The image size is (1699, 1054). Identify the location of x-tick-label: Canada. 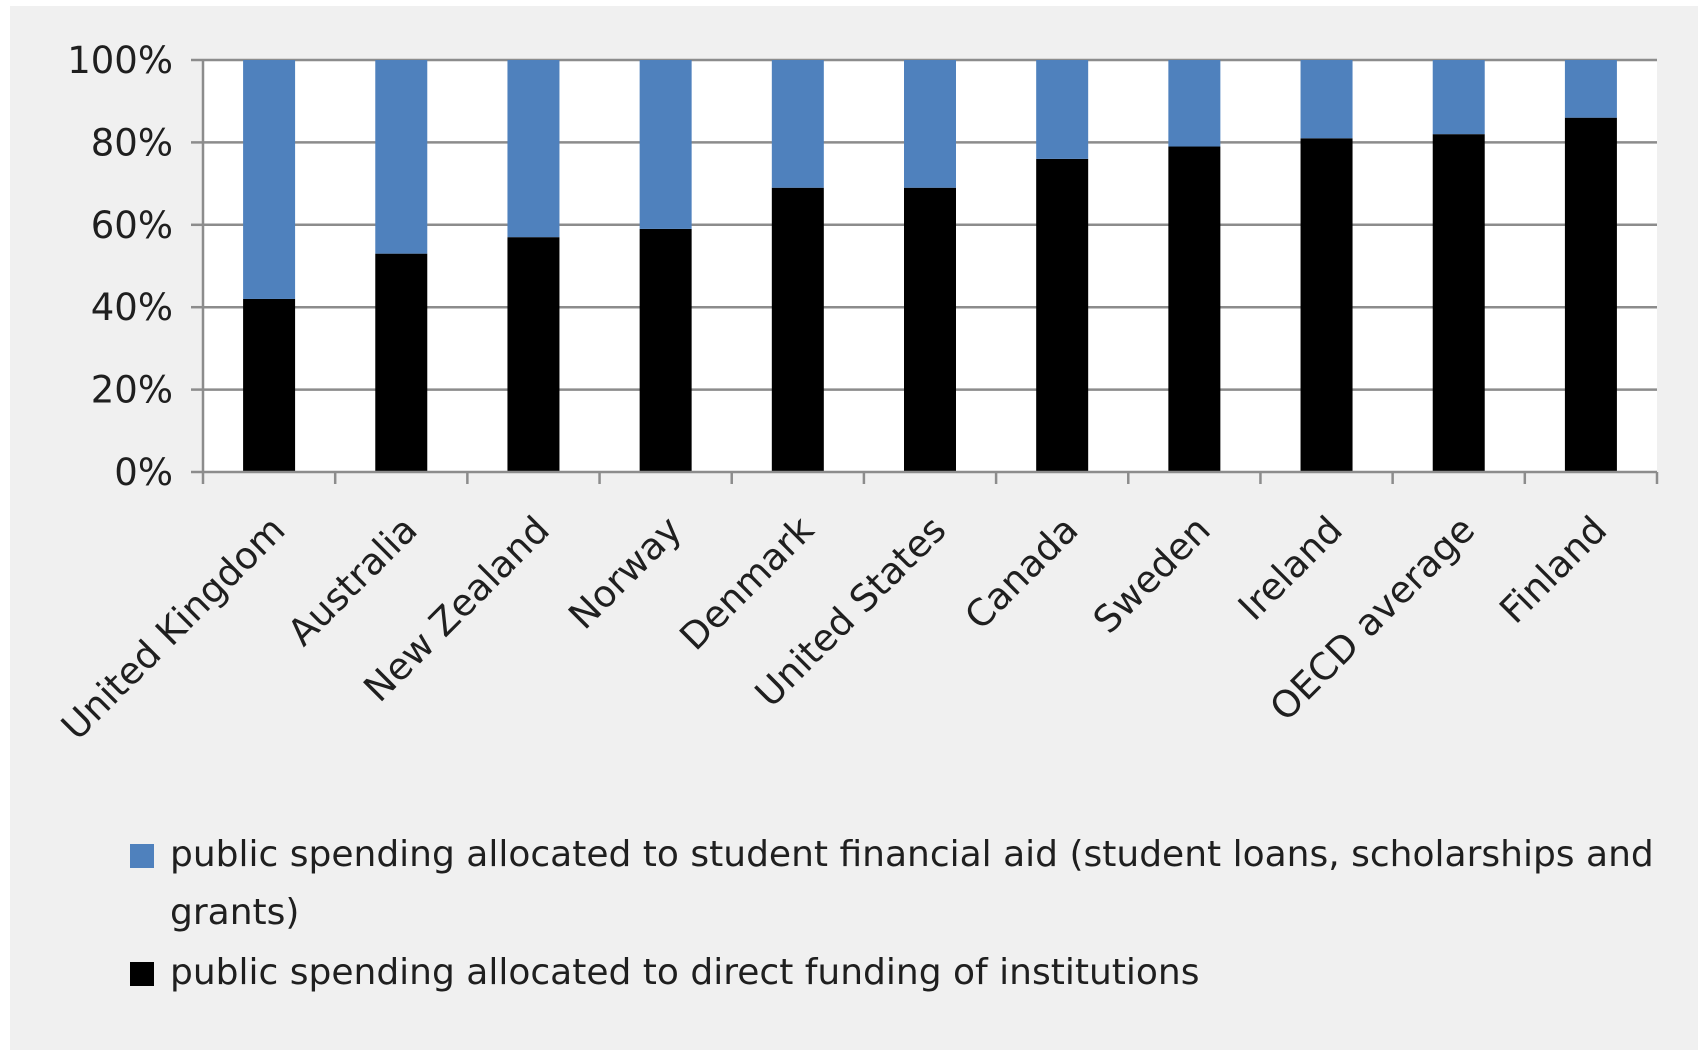
(1022, 573).